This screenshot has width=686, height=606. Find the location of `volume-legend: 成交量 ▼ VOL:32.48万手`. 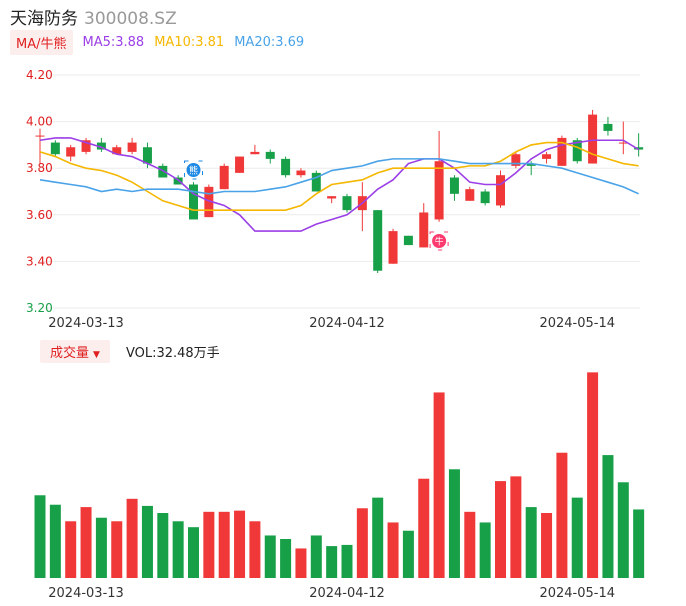

volume-legend: 成交量 ▼ VOL:32.48万手 is located at coordinates (130, 351).